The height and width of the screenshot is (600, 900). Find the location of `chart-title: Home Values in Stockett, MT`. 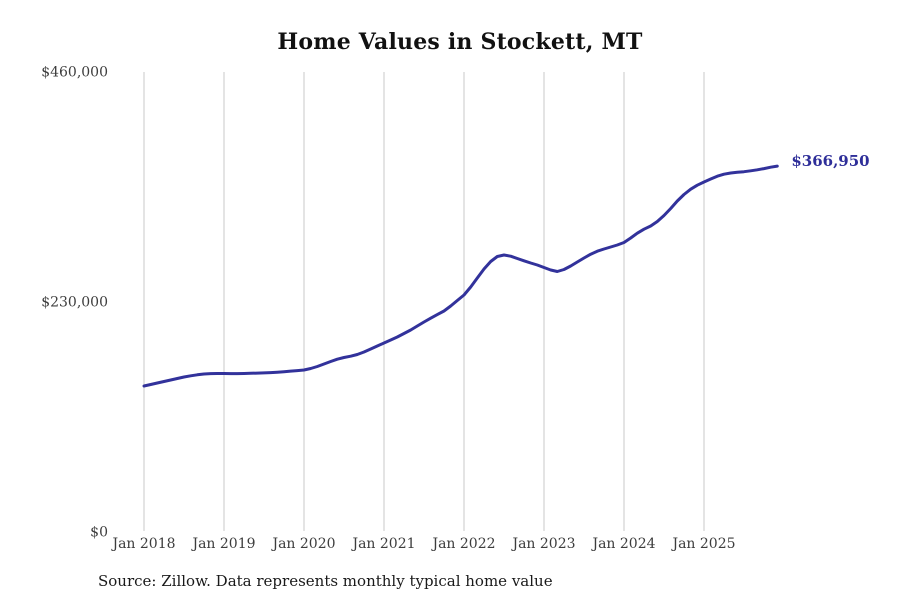

chart-title: Home Values in Stockett, MT is located at coordinates (460, 42).